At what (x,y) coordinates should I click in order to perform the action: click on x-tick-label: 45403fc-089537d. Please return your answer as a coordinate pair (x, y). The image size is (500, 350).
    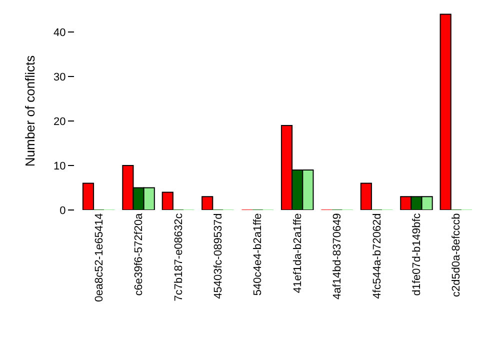
    Looking at the image, I should click on (218, 256).